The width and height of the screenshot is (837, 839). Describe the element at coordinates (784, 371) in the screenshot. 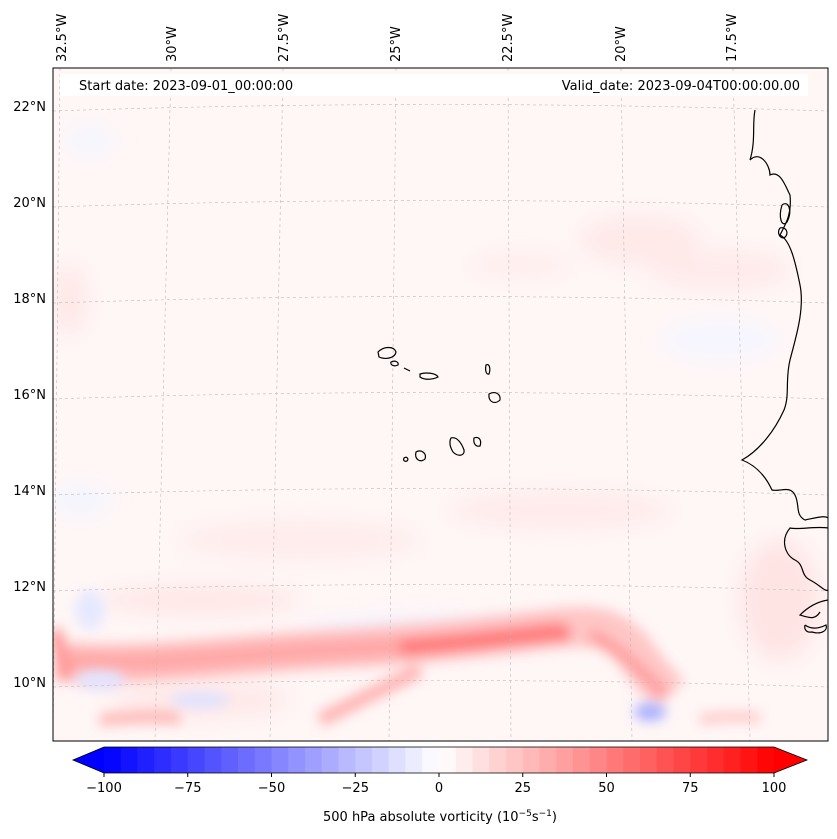

I see `coastline` at that location.